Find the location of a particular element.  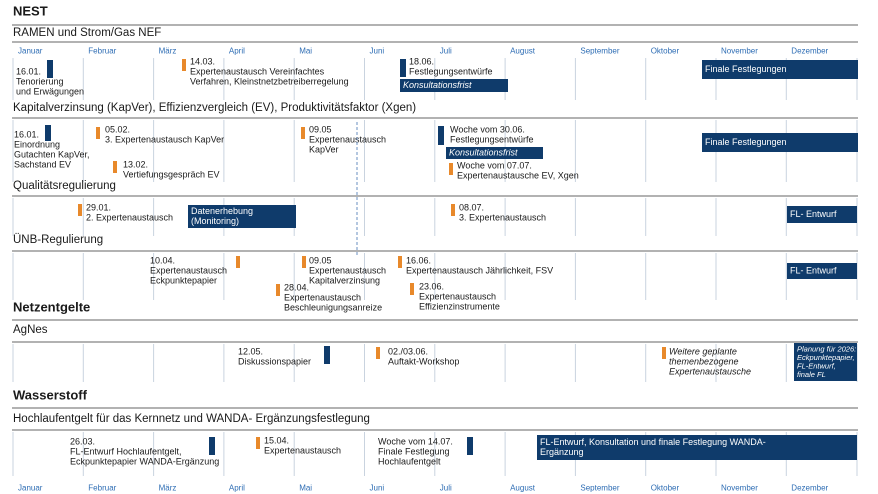

item-text: 18.06. is located at coordinates (421, 61).